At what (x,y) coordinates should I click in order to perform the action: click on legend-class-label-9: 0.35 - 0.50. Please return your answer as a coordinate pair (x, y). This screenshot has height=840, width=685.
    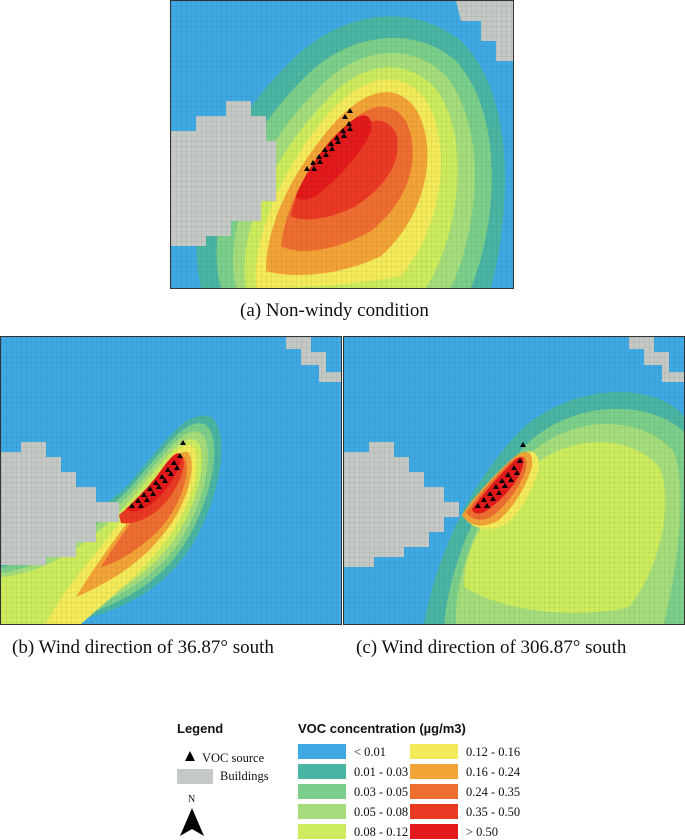
    Looking at the image, I should click on (493, 812).